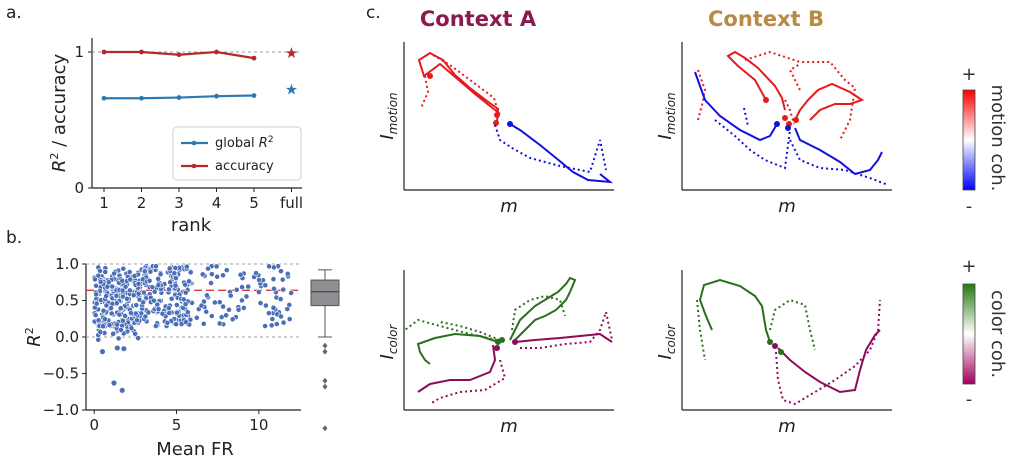 The width and height of the screenshot is (1011, 465). I want to click on y-label-icolor-b: Icolor, so click(666, 342).